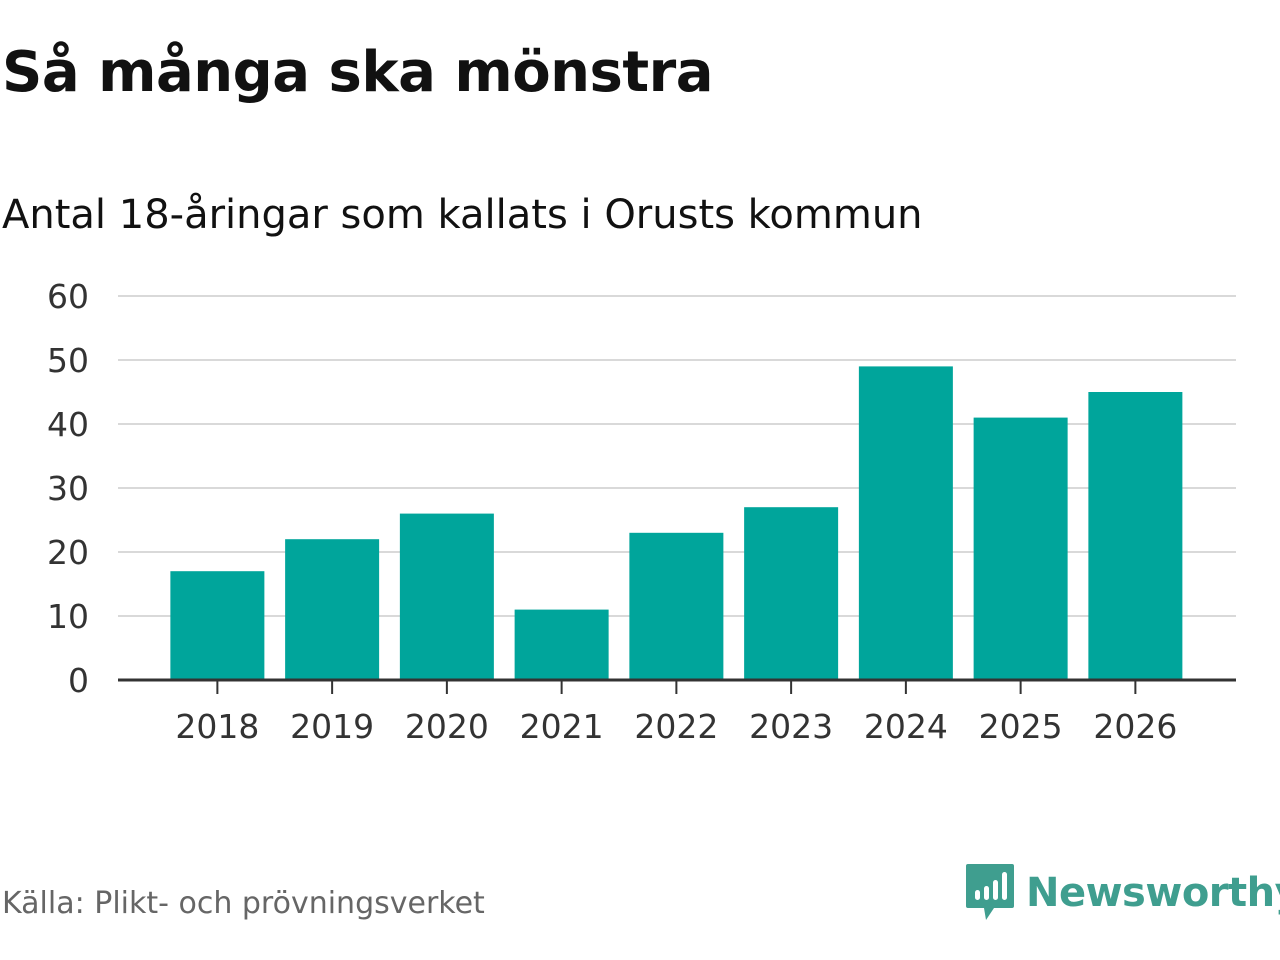 This screenshot has width=1280, height=960. What do you see at coordinates (358, 72) in the screenshot?
I see `chart-title: Så många ska mönstra` at bounding box center [358, 72].